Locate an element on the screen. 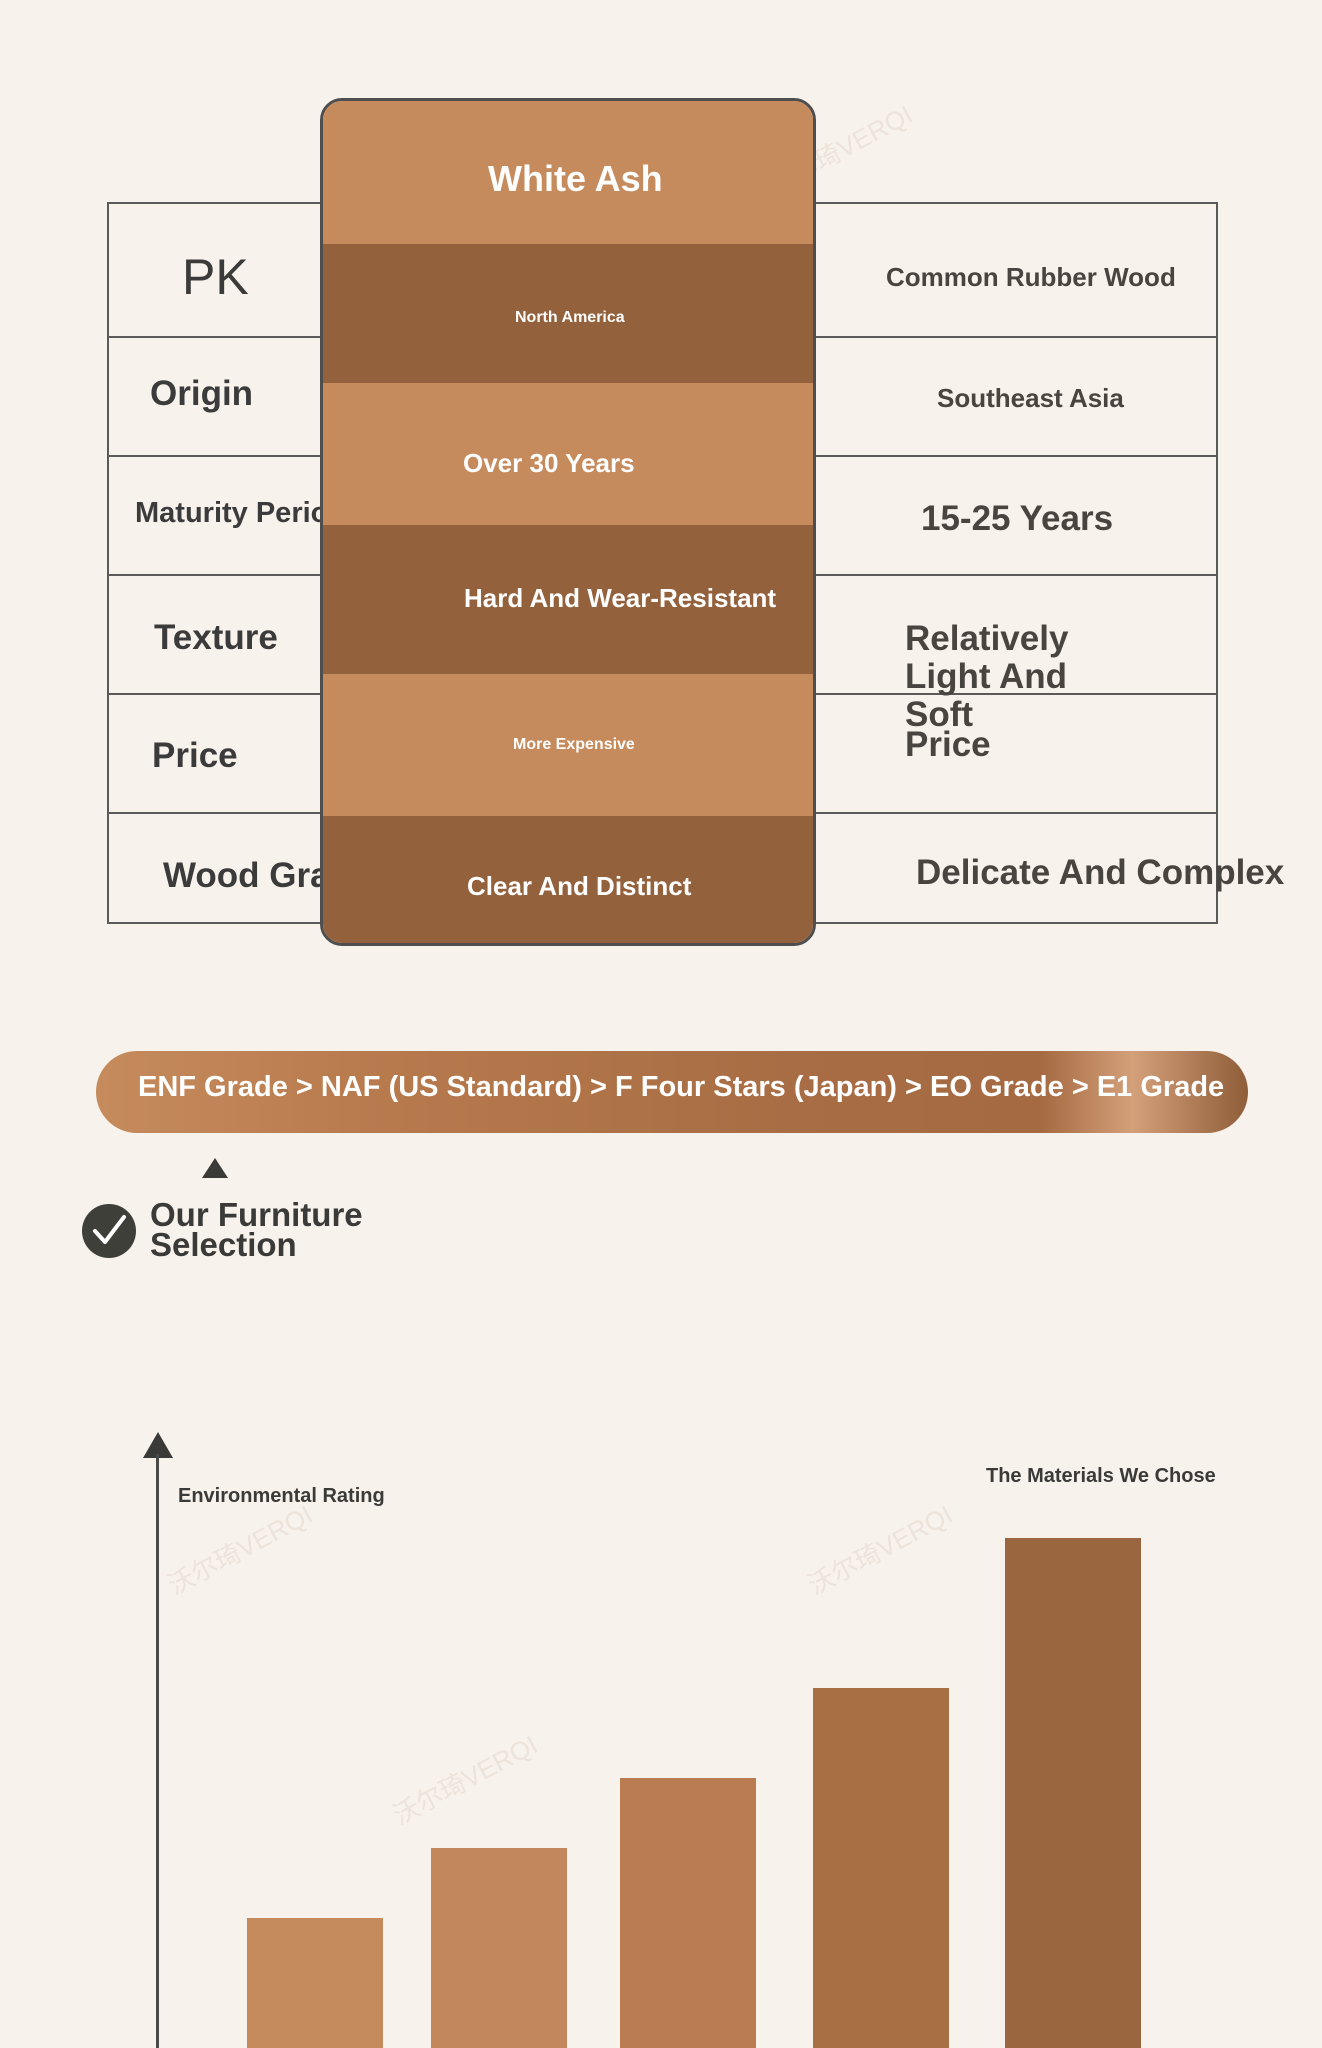 This screenshot has width=1322, height=2048. center-title: White Ash is located at coordinates (575, 178).